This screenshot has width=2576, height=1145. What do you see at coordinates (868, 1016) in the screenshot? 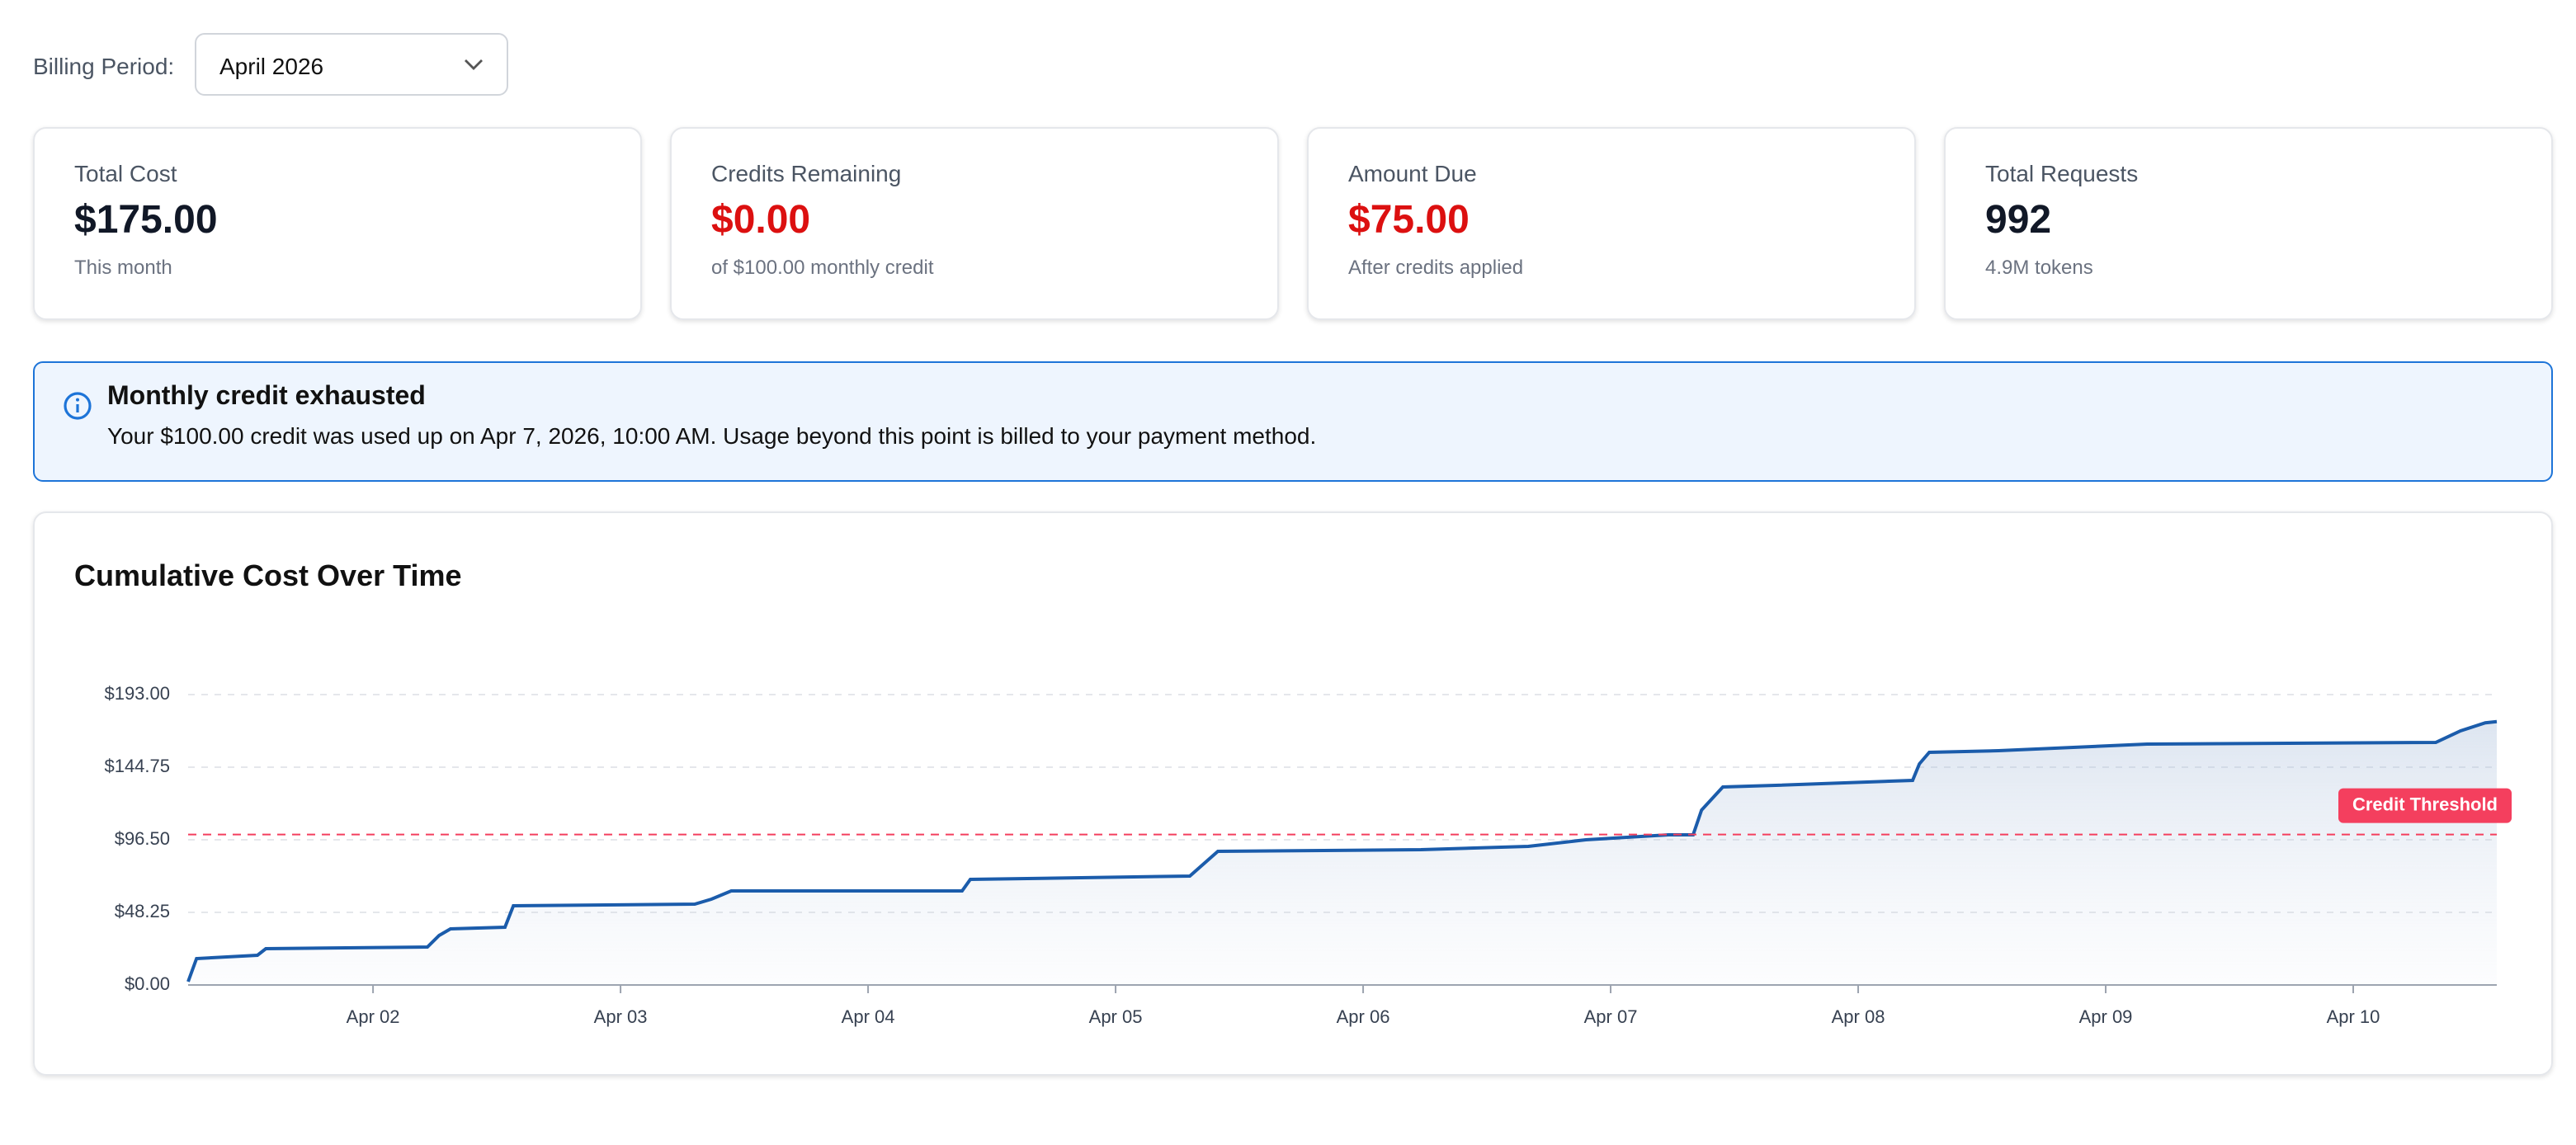
I see `x-tick-label: Apr 04` at bounding box center [868, 1016].